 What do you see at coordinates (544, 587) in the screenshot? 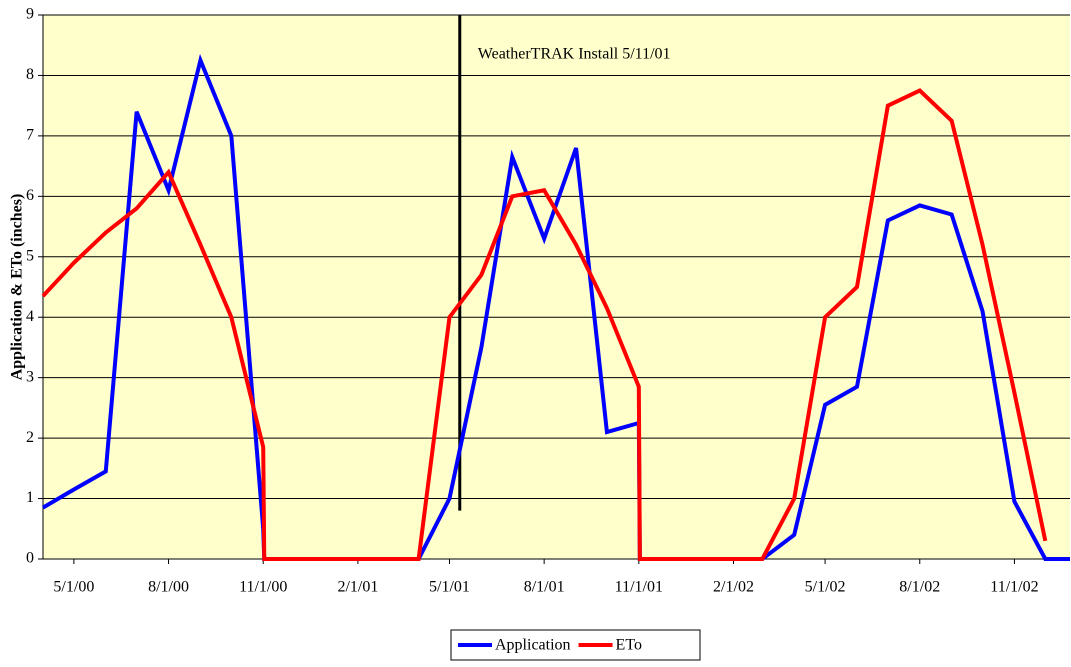
I see `x-tick-label: 8/1/01` at bounding box center [544, 587].